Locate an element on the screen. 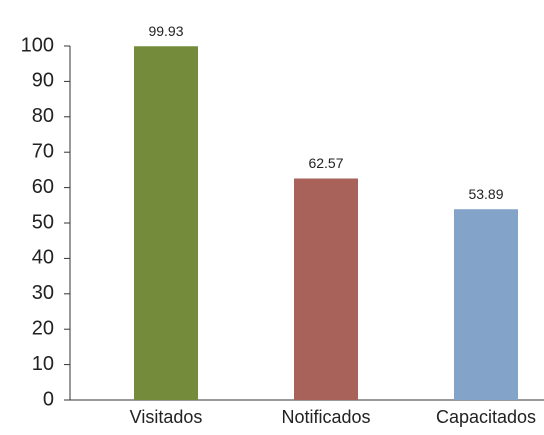 The width and height of the screenshot is (544, 435). value-label: 53.89 is located at coordinates (485, 194).